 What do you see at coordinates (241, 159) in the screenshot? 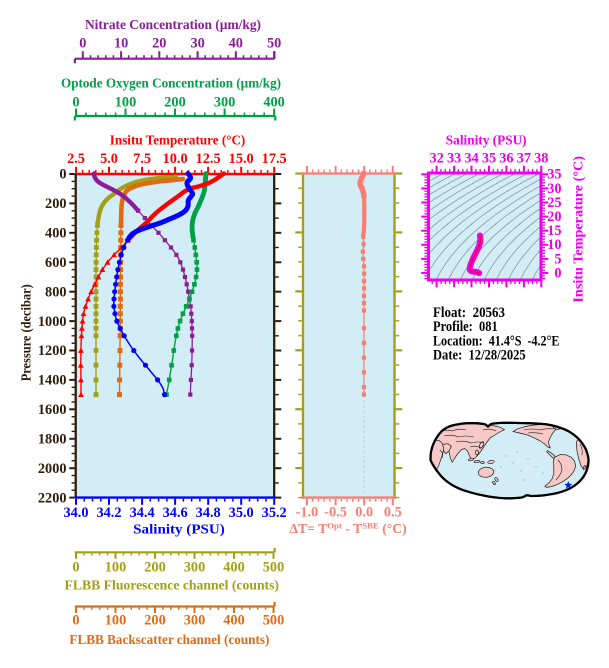
I see `svg-text: 15.0` at bounding box center [241, 159].